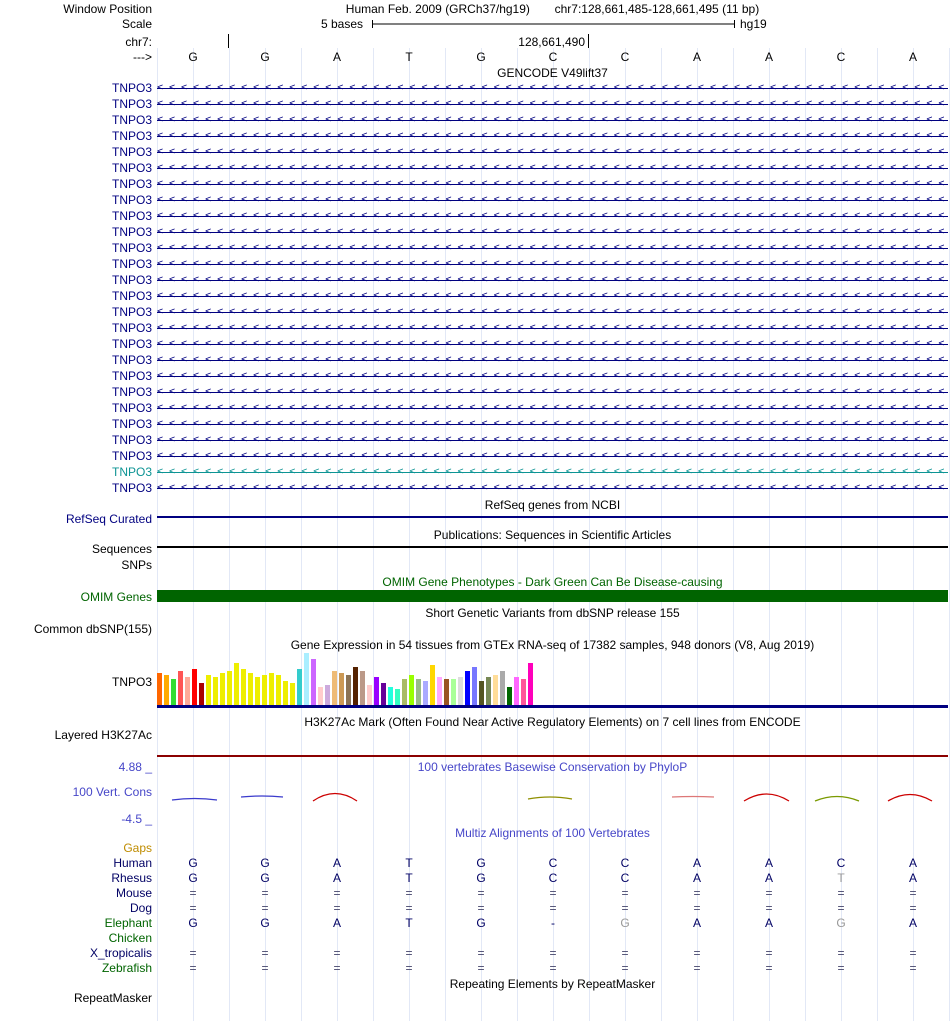 This screenshot has width=950, height=1021. I want to click on multiz-species-label: X_tropicalis, so click(120, 953).